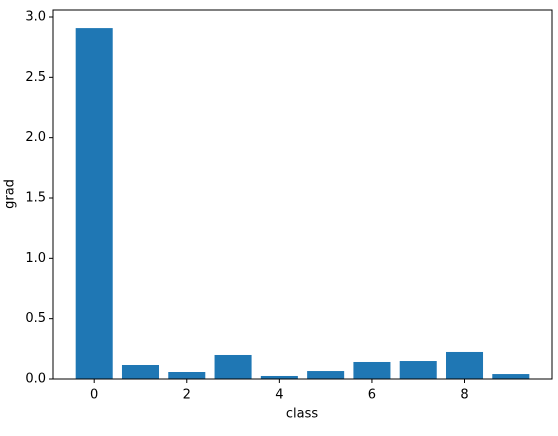 The image size is (558, 436). What do you see at coordinates (35, 16) in the screenshot?
I see `y-tick-label: 3.0` at bounding box center [35, 16].